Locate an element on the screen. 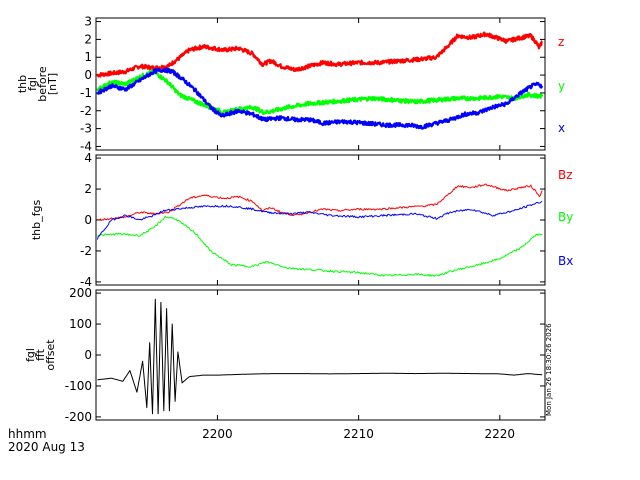 The width and height of the screenshot is (640, 480). y-axis-label: thb is located at coordinates (22, 84).